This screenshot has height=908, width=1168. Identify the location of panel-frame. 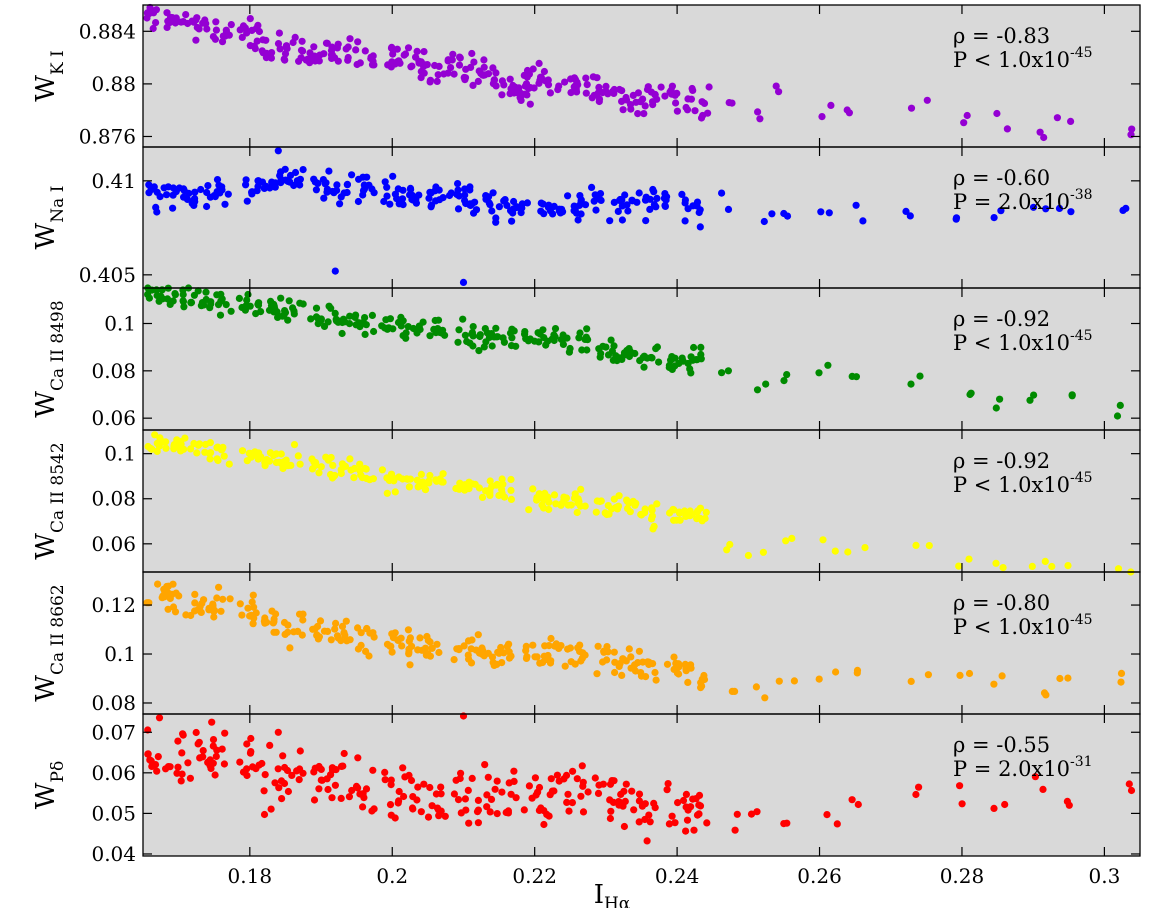
(641, 785).